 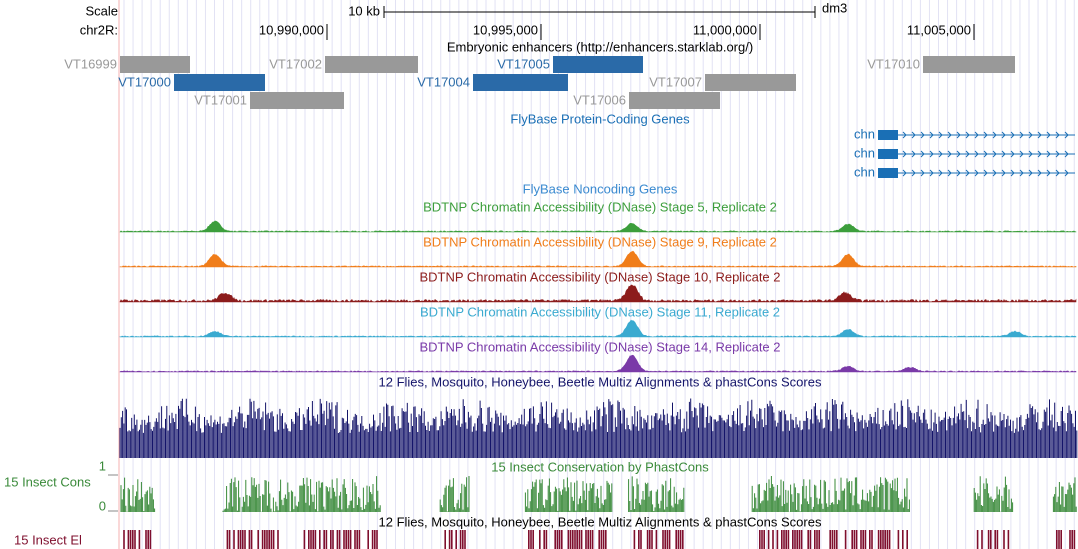 What do you see at coordinates (101, 10) in the screenshot?
I see `scale-label: Scale` at bounding box center [101, 10].